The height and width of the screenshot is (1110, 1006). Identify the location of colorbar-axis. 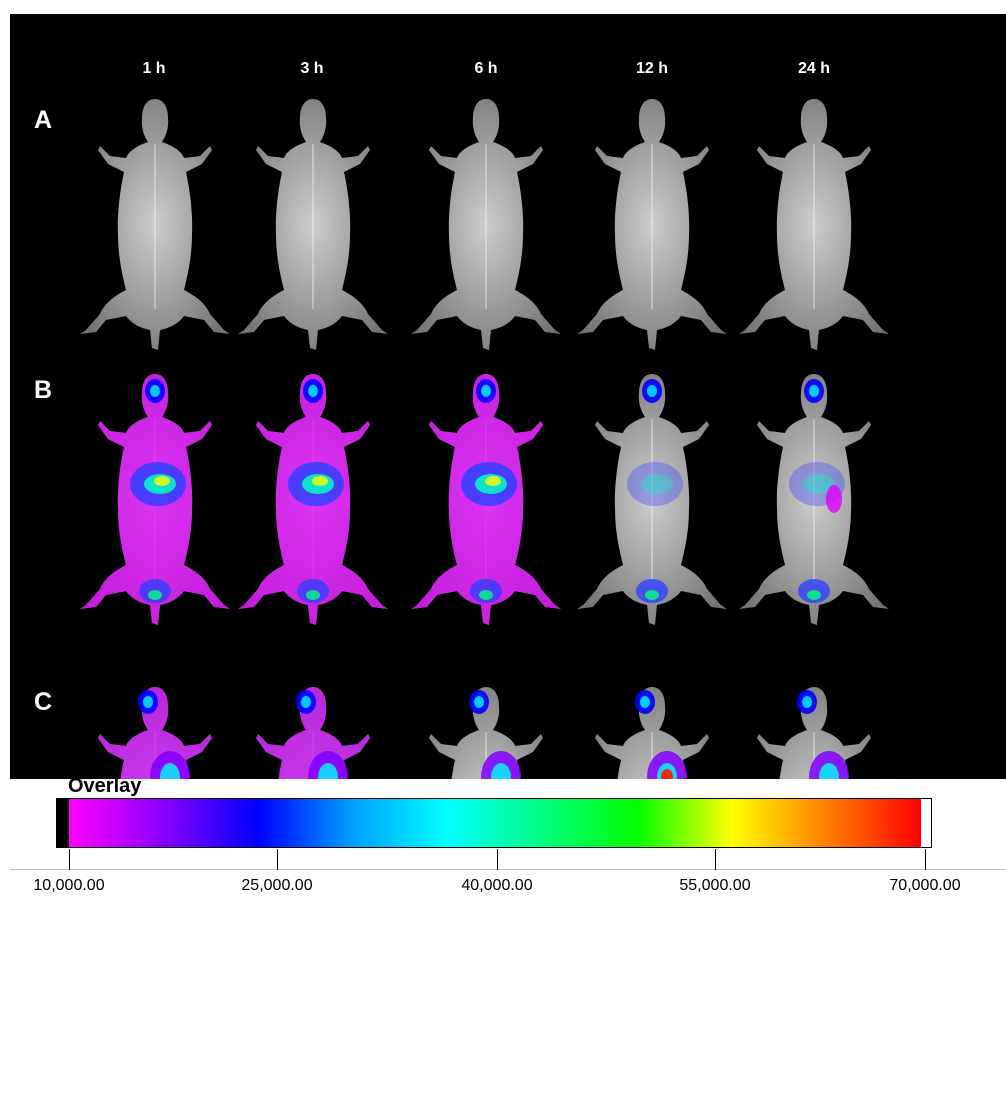
(508, 869).